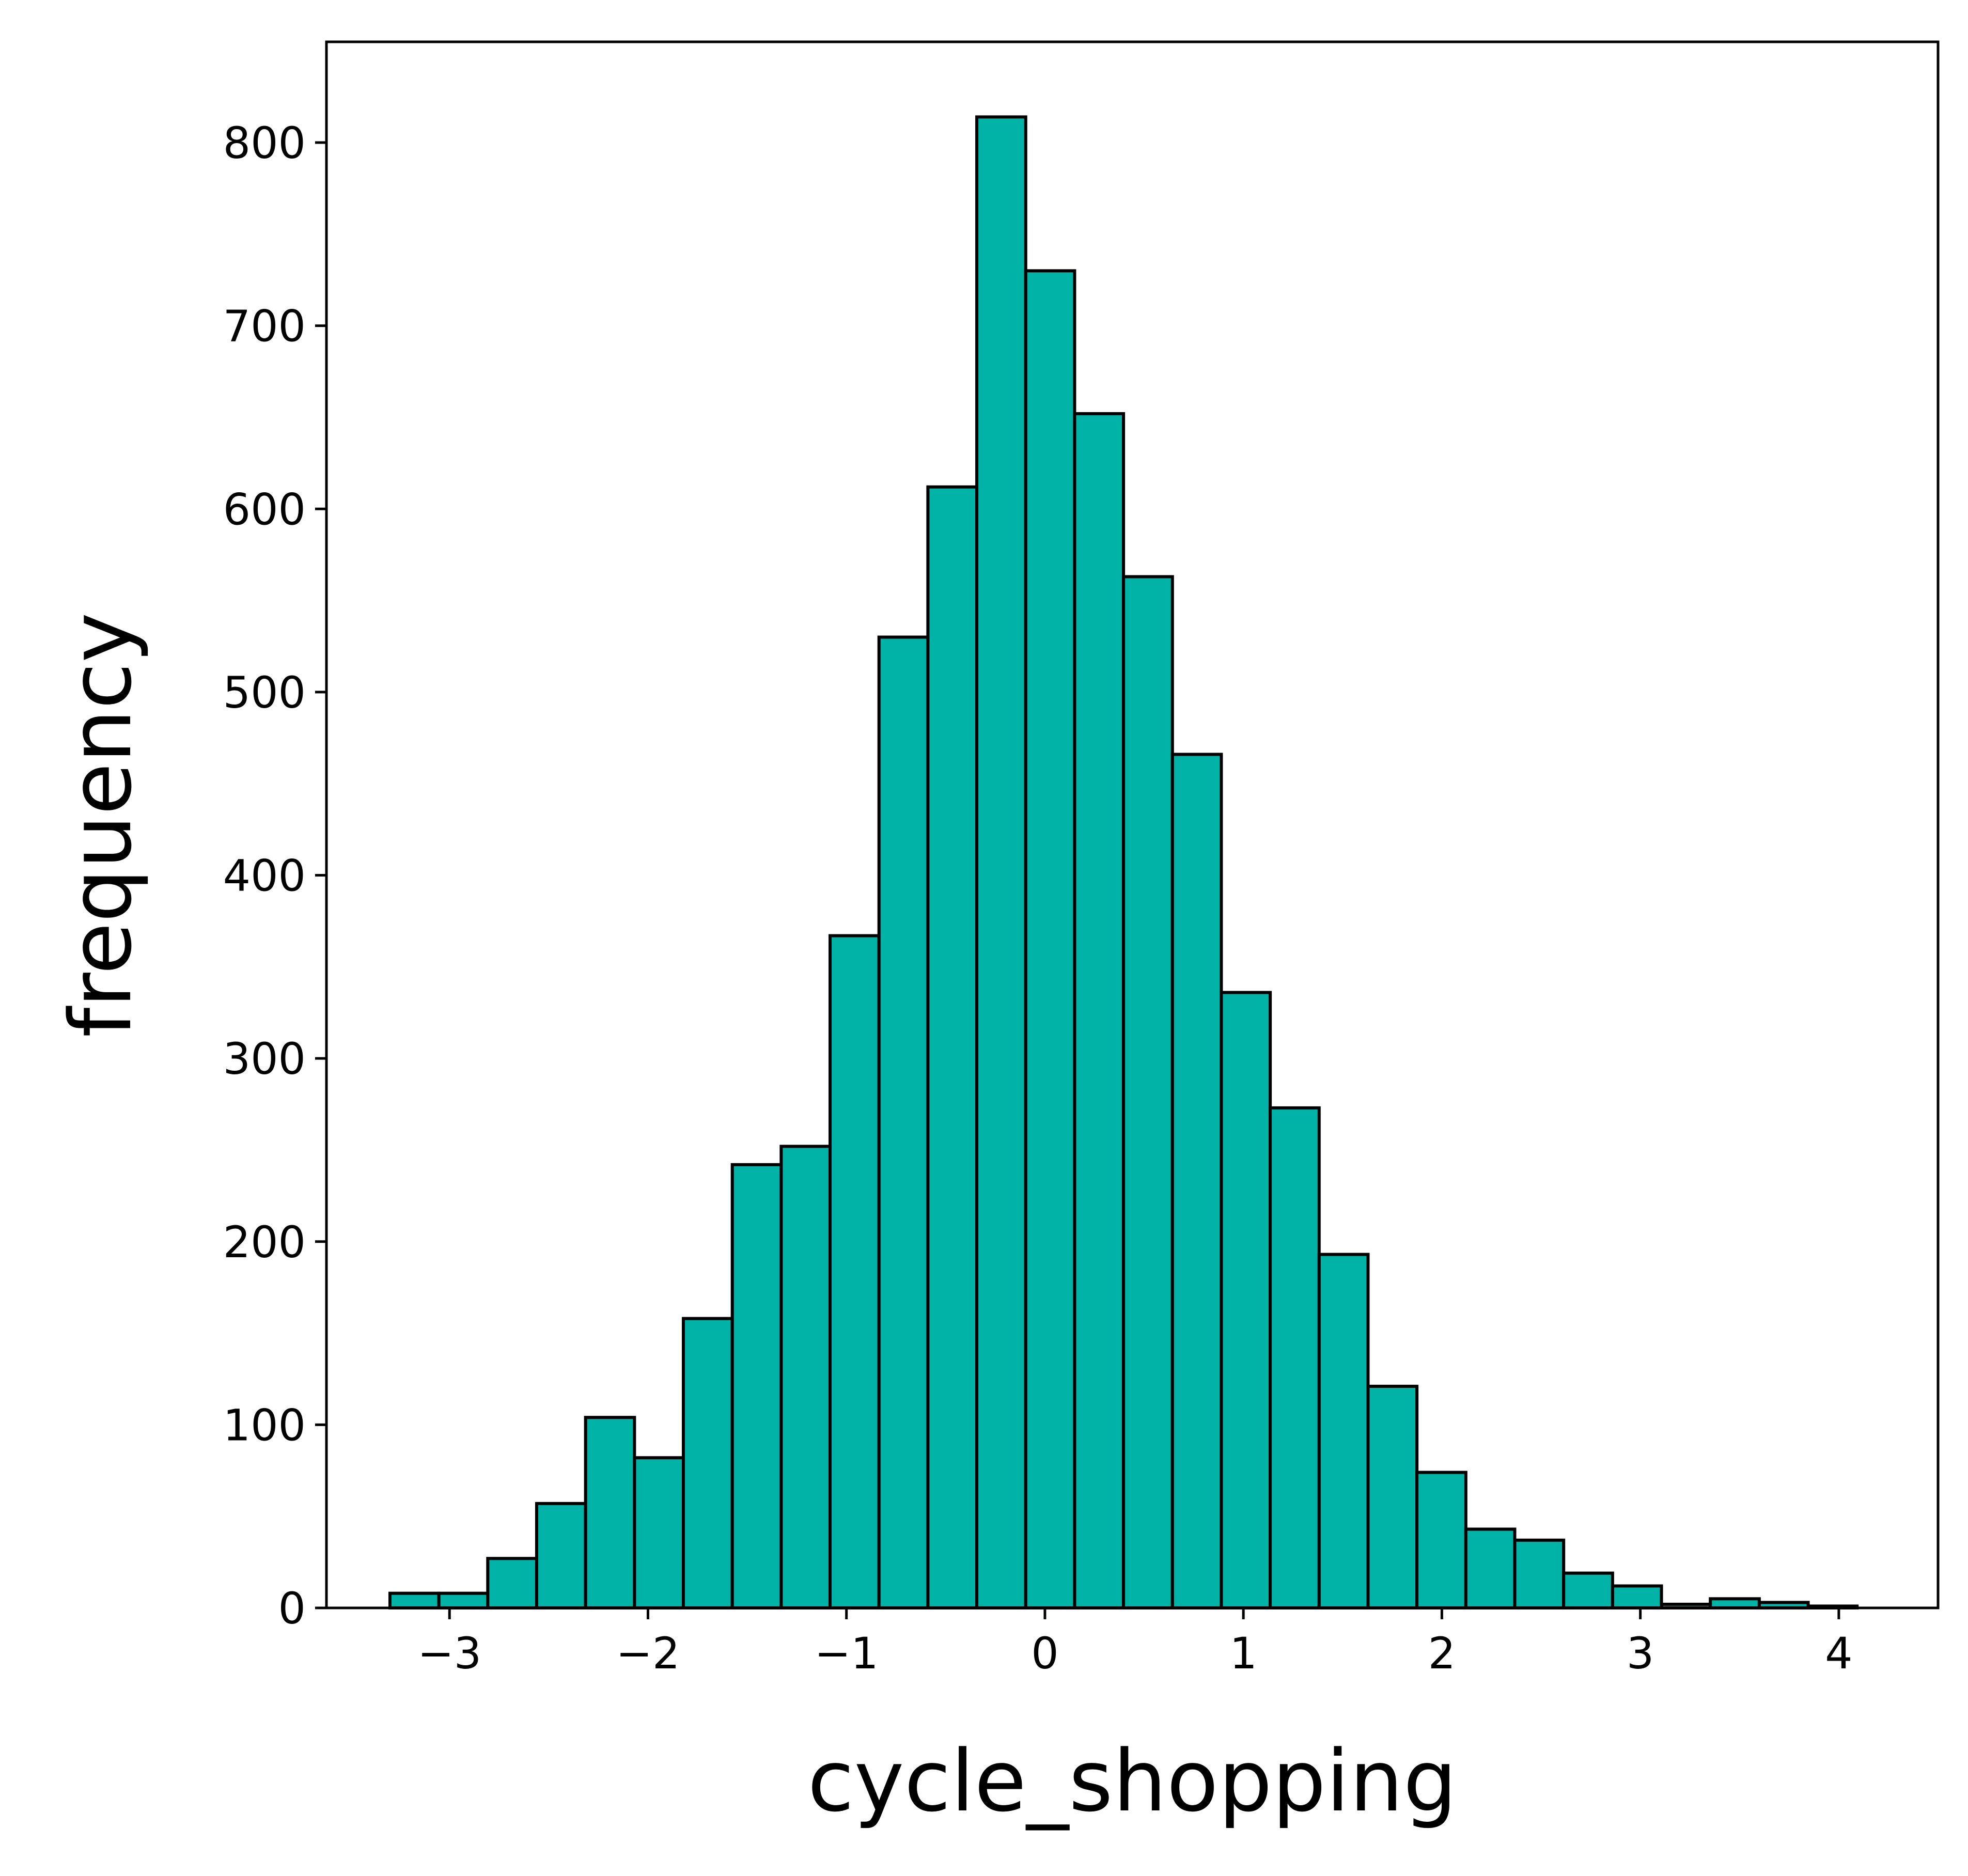 The width and height of the screenshot is (1968, 1876). I want to click on x-tick-label: −3, so click(449, 1653).